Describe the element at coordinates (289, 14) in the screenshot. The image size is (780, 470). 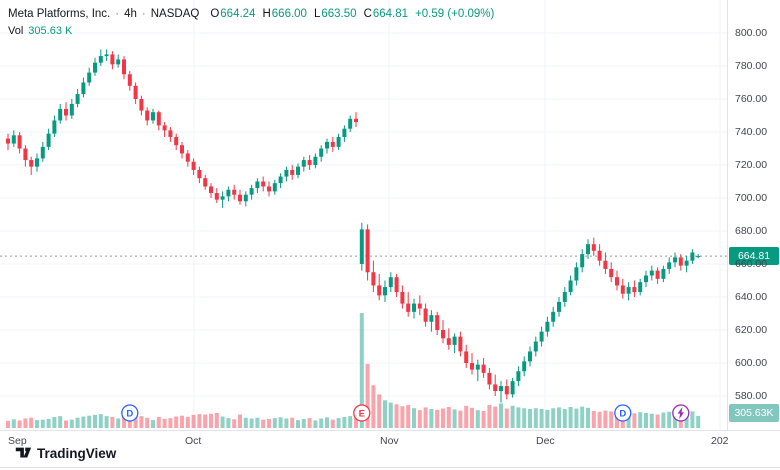
I see `high-value: 666.00` at that location.